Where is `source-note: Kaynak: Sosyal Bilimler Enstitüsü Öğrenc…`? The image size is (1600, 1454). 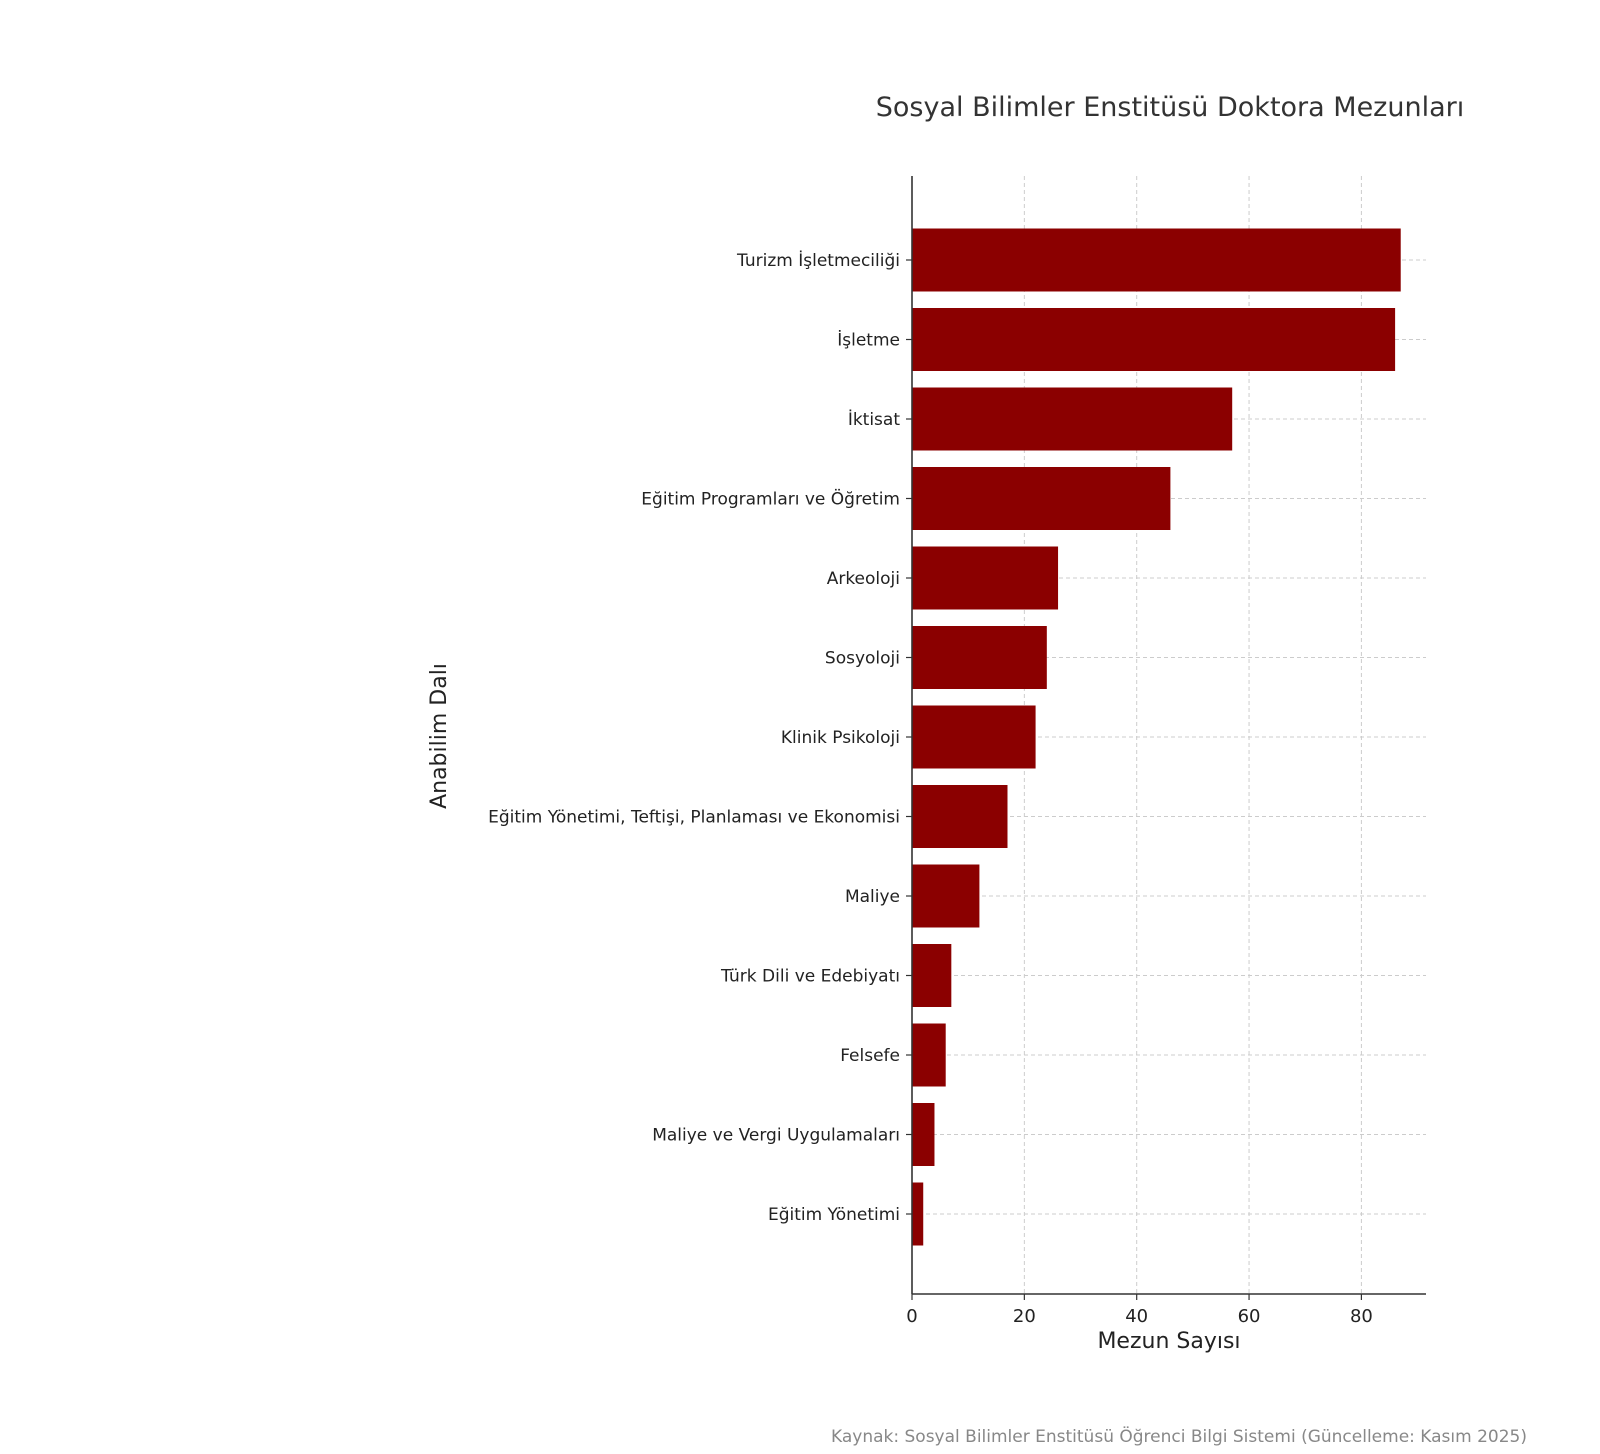
source-note: Kaynak: Sosyal Bilimler Enstitüsü Öğrenc… is located at coordinates (1179, 1436).